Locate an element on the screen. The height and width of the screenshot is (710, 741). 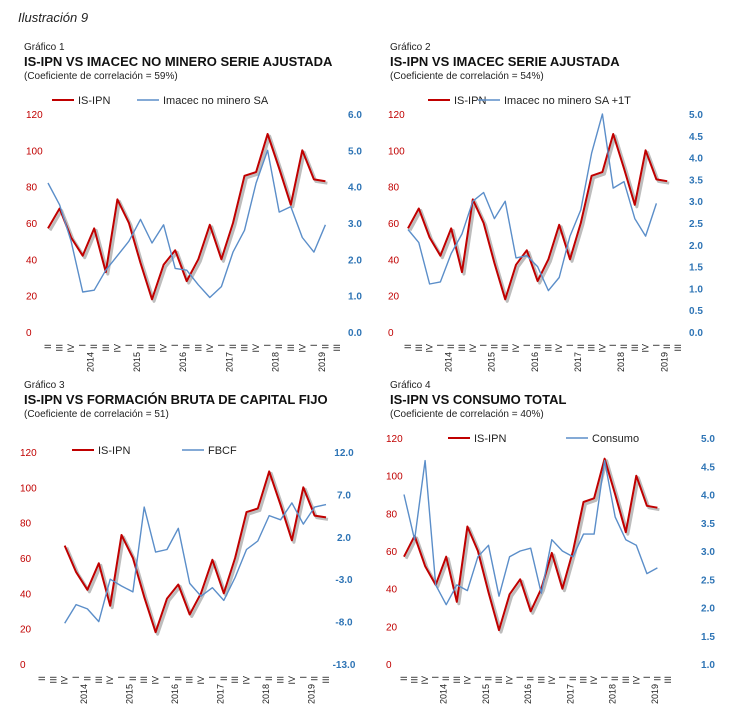
chart-subtitle: (Coeficiente de correlación = 54%) is located at coordinates (467, 76).